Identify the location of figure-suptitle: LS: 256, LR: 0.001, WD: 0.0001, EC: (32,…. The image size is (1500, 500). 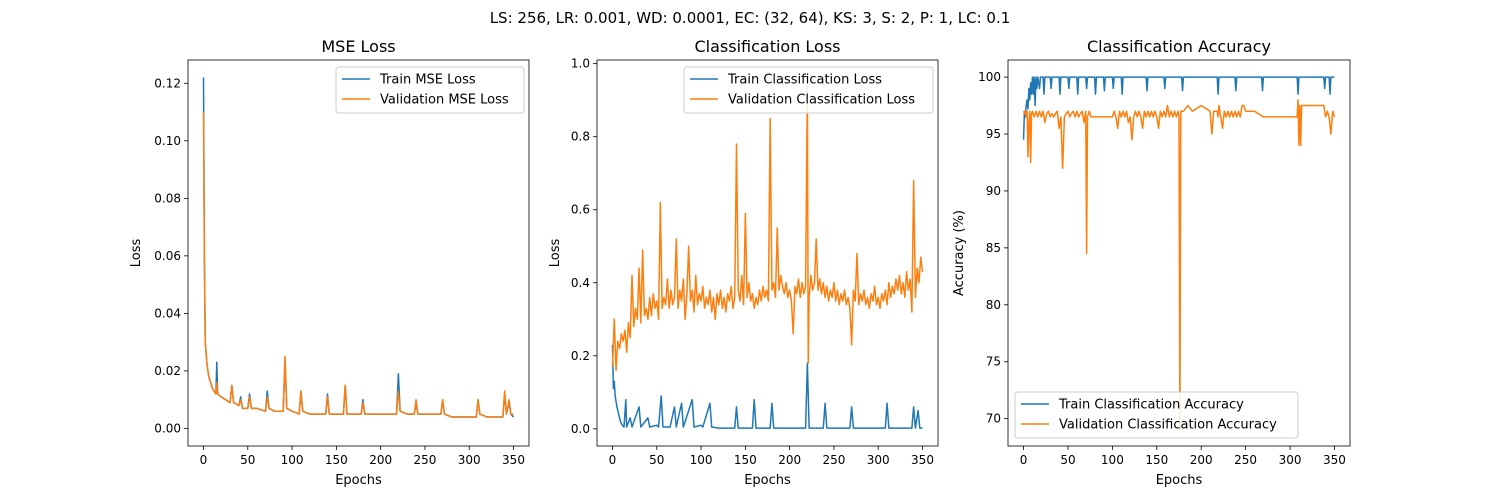
(750, 18).